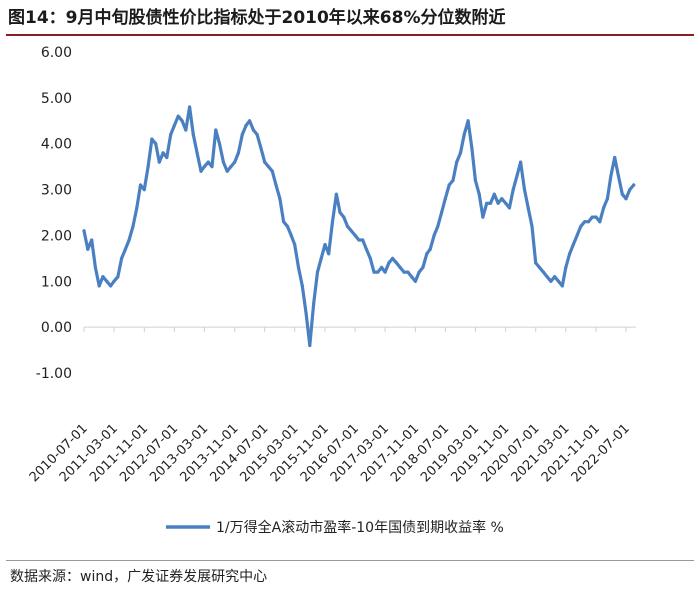  What do you see at coordinates (350, 35) in the screenshot?
I see `title-underline` at bounding box center [350, 35].